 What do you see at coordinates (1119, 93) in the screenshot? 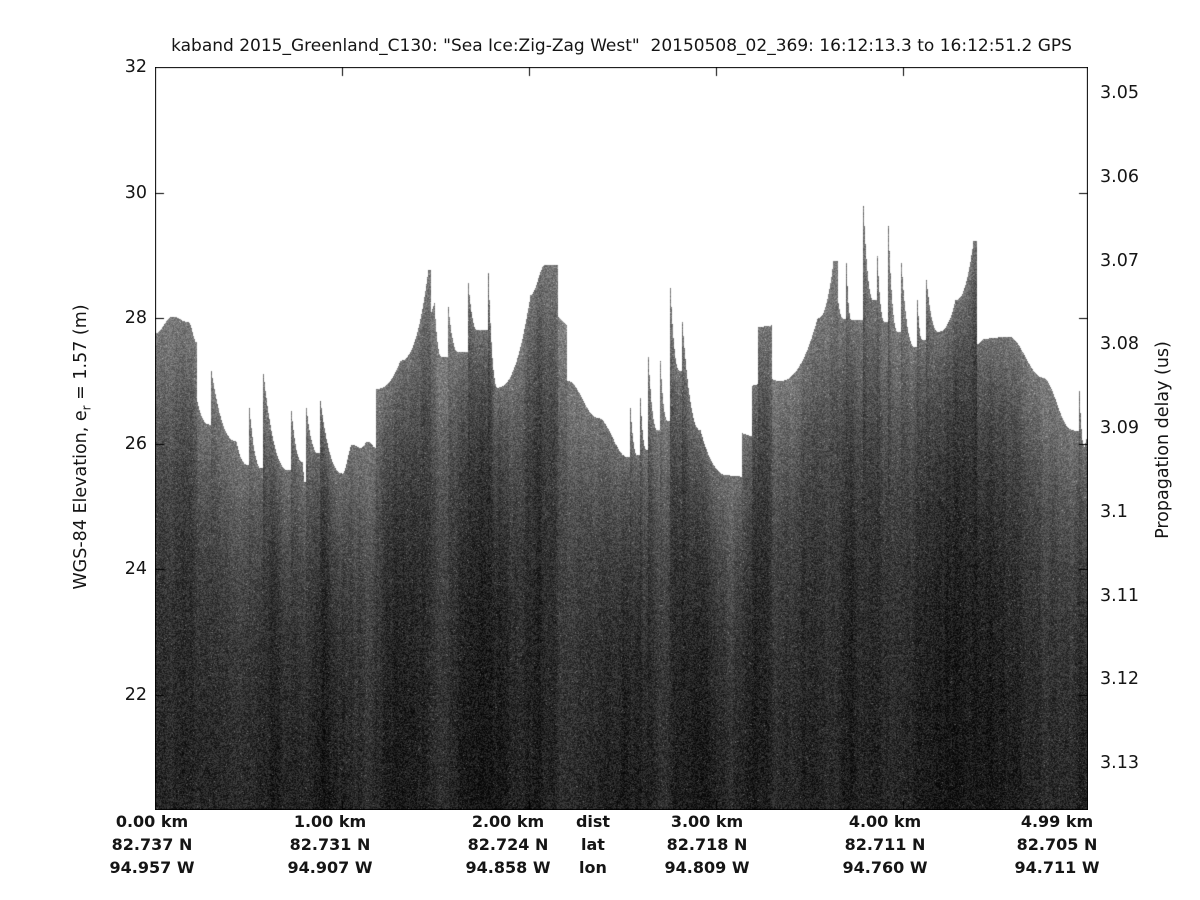
I see `delay-tick-label: 3.05` at bounding box center [1119, 93].